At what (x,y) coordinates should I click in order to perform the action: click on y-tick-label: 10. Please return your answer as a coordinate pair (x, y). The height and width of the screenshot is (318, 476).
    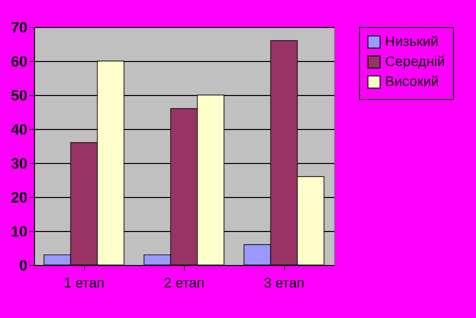
    Looking at the image, I should click on (19, 232).